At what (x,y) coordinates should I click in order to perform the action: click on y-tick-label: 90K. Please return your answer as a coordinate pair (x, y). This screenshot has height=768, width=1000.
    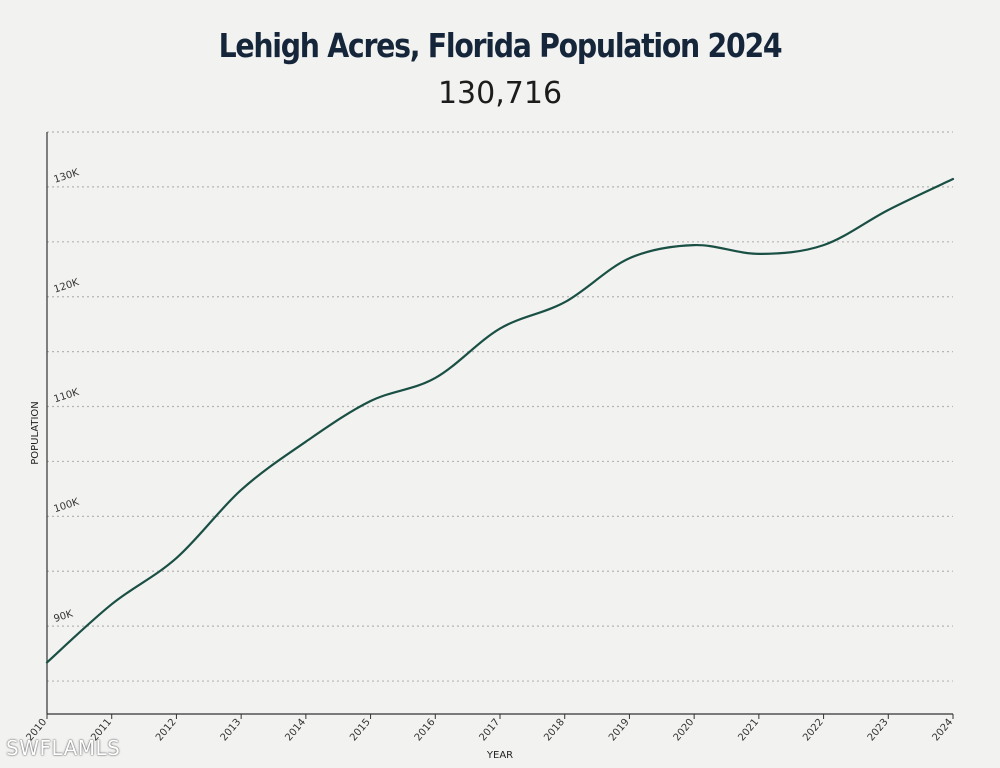
    Looking at the image, I should click on (64, 616).